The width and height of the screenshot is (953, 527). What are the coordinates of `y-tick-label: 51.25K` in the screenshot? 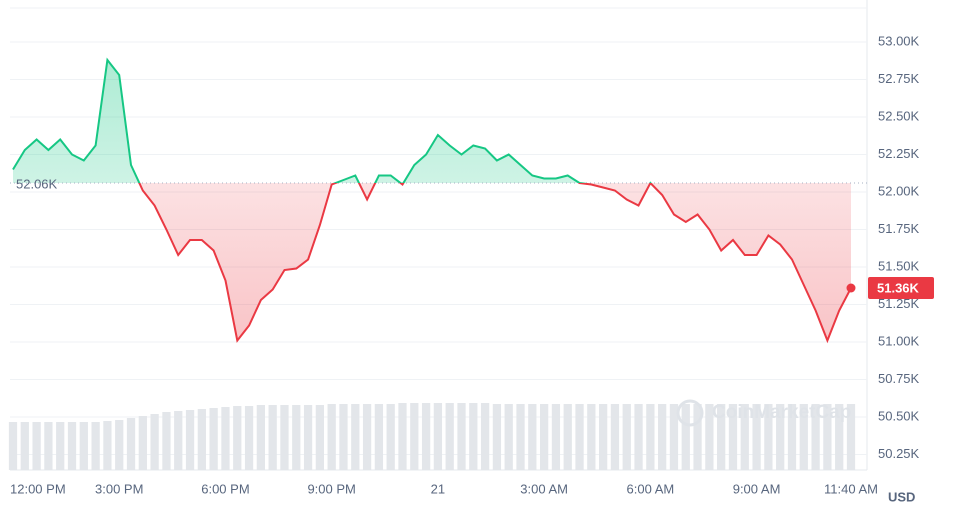 It's located at (899, 303).